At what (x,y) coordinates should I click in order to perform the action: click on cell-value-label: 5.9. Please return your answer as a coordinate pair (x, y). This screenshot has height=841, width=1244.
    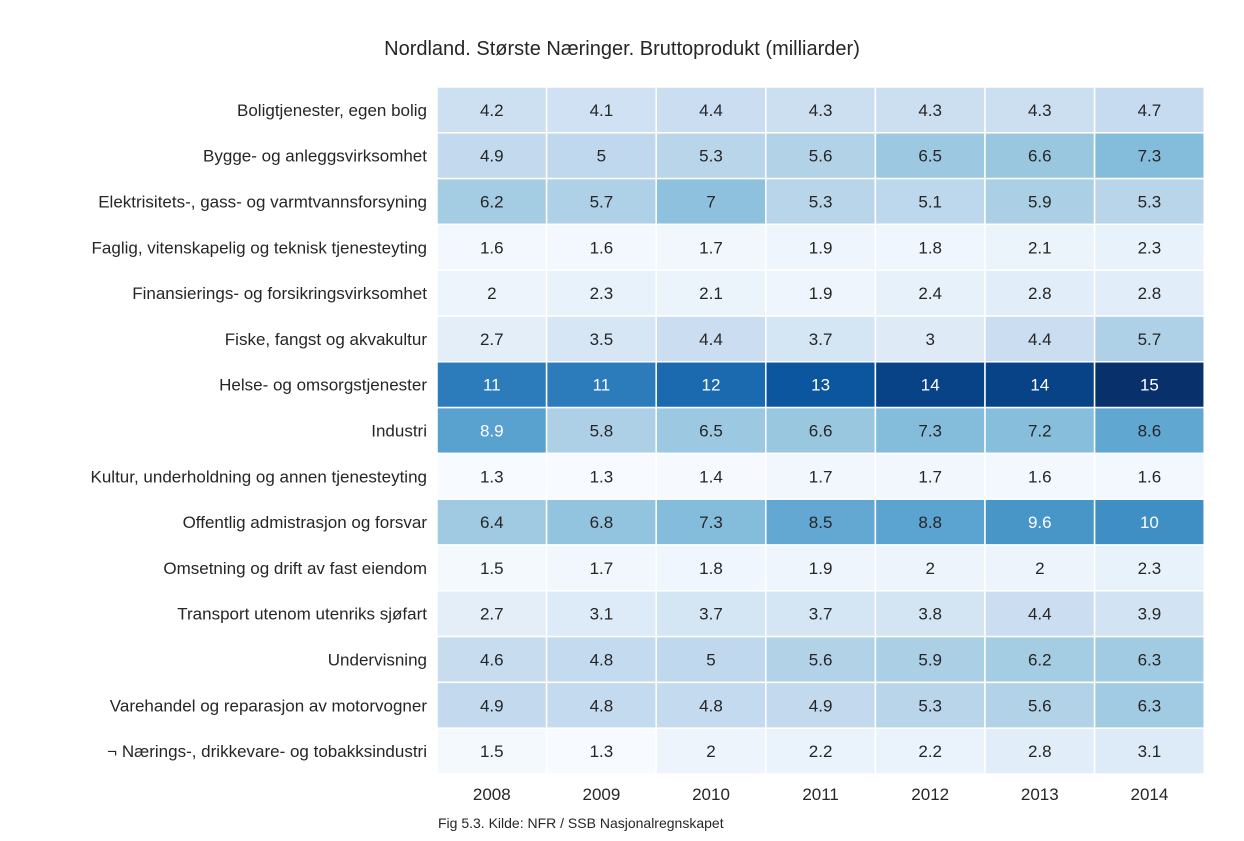
    Looking at the image, I should click on (1040, 202).